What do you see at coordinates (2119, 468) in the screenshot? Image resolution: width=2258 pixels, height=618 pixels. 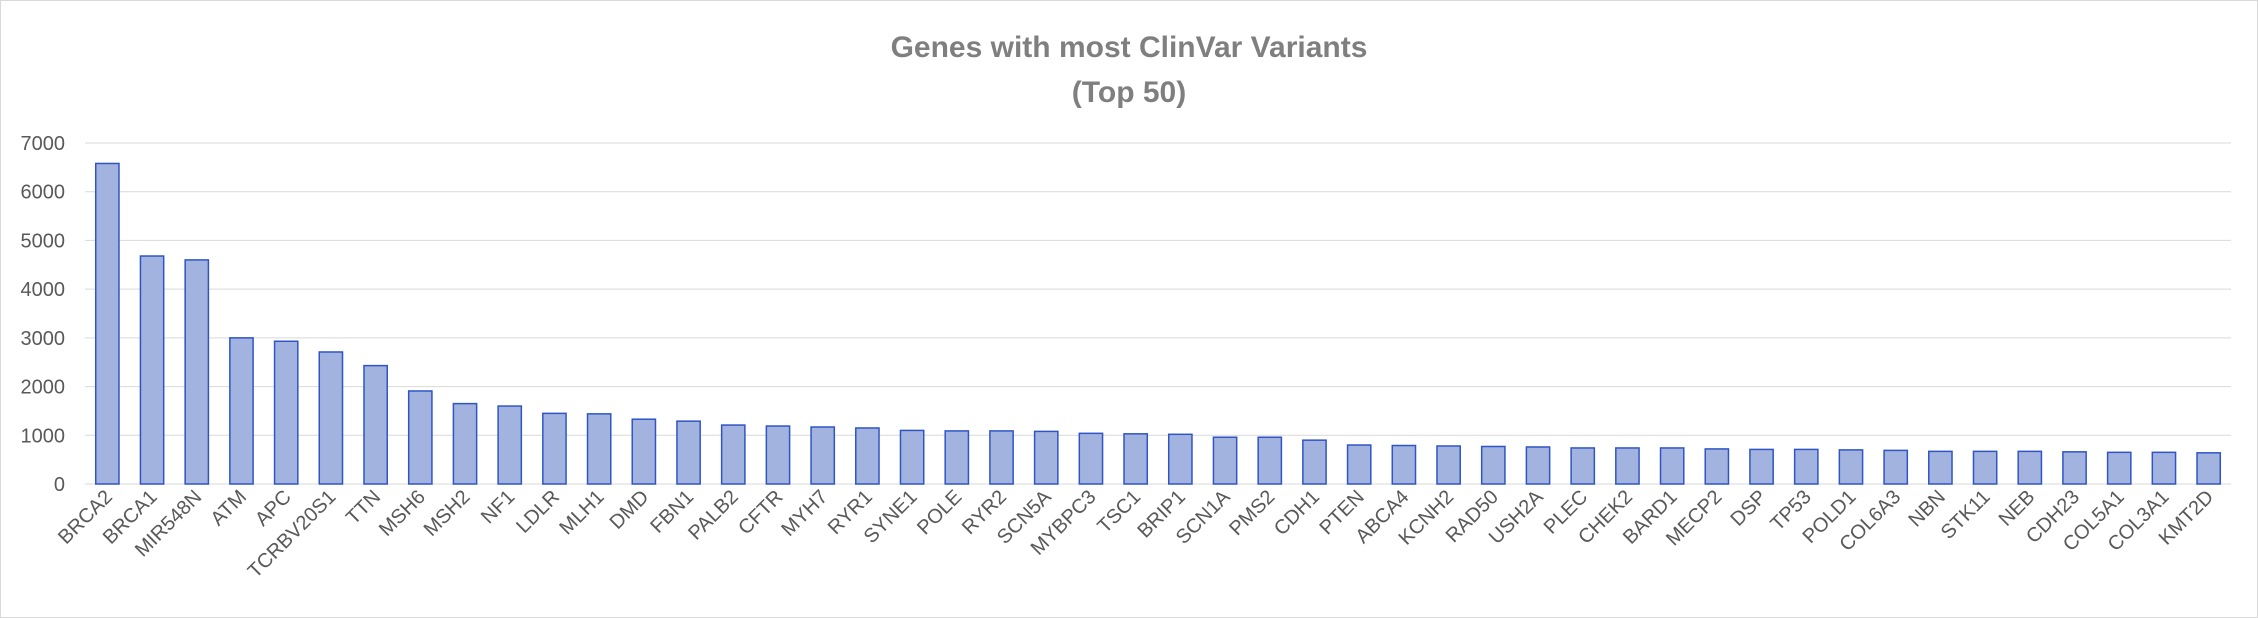 I see `bar-col5a1` at bounding box center [2119, 468].